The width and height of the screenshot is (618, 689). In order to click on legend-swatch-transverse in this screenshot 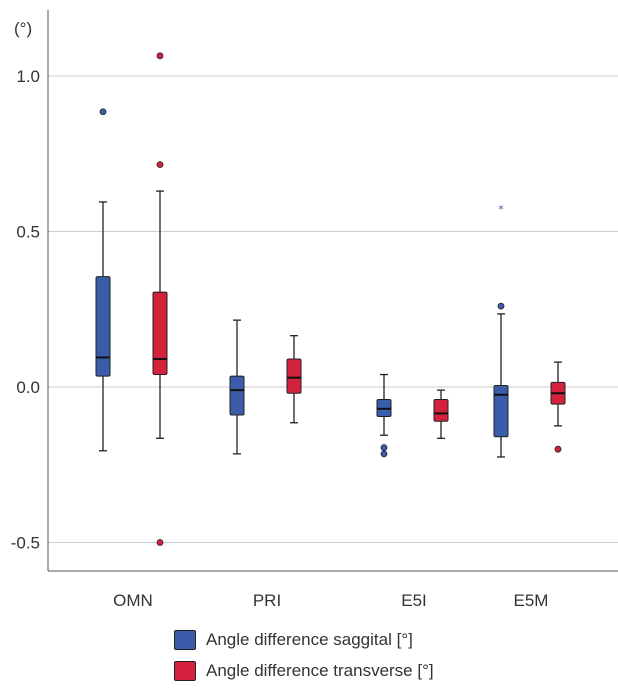, I will do `click(185, 671)`.